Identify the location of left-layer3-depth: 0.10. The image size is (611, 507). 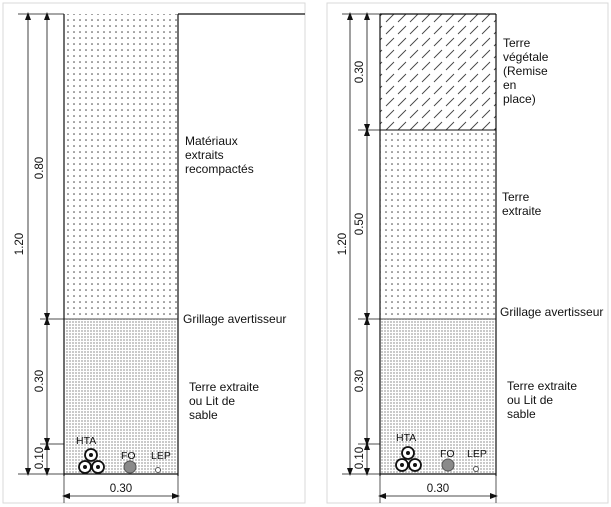
(40, 458).